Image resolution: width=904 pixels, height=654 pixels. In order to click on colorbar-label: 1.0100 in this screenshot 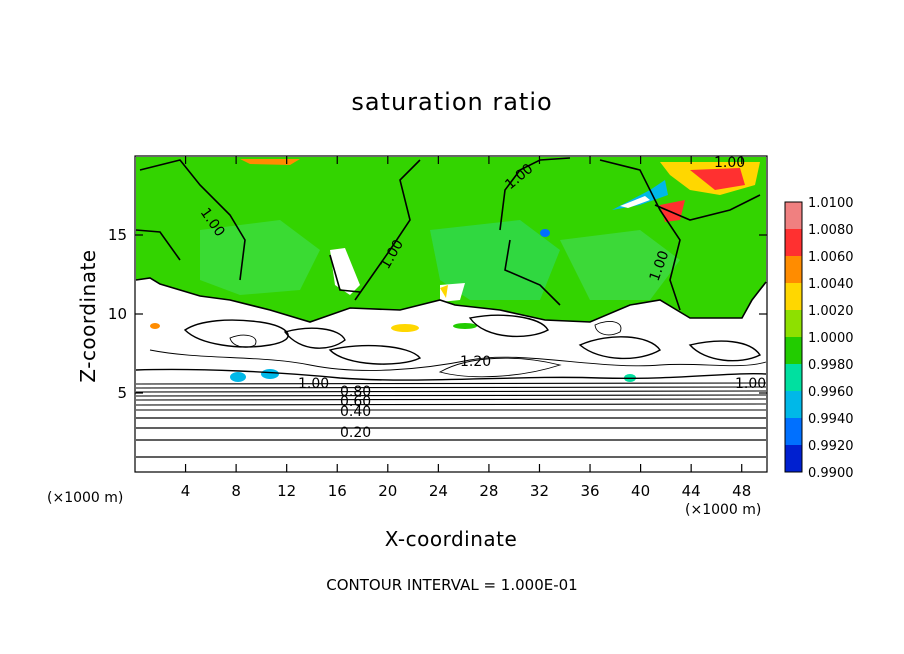, I will do `click(831, 203)`.